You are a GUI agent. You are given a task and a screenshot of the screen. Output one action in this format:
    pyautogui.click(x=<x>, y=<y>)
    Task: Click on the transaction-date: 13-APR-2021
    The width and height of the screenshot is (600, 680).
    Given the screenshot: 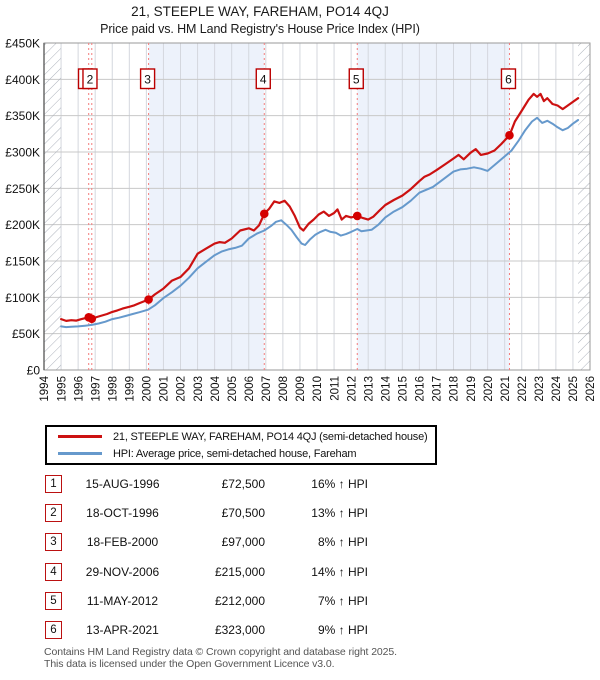 What is the action you would take?
    pyautogui.click(x=122, y=629)
    